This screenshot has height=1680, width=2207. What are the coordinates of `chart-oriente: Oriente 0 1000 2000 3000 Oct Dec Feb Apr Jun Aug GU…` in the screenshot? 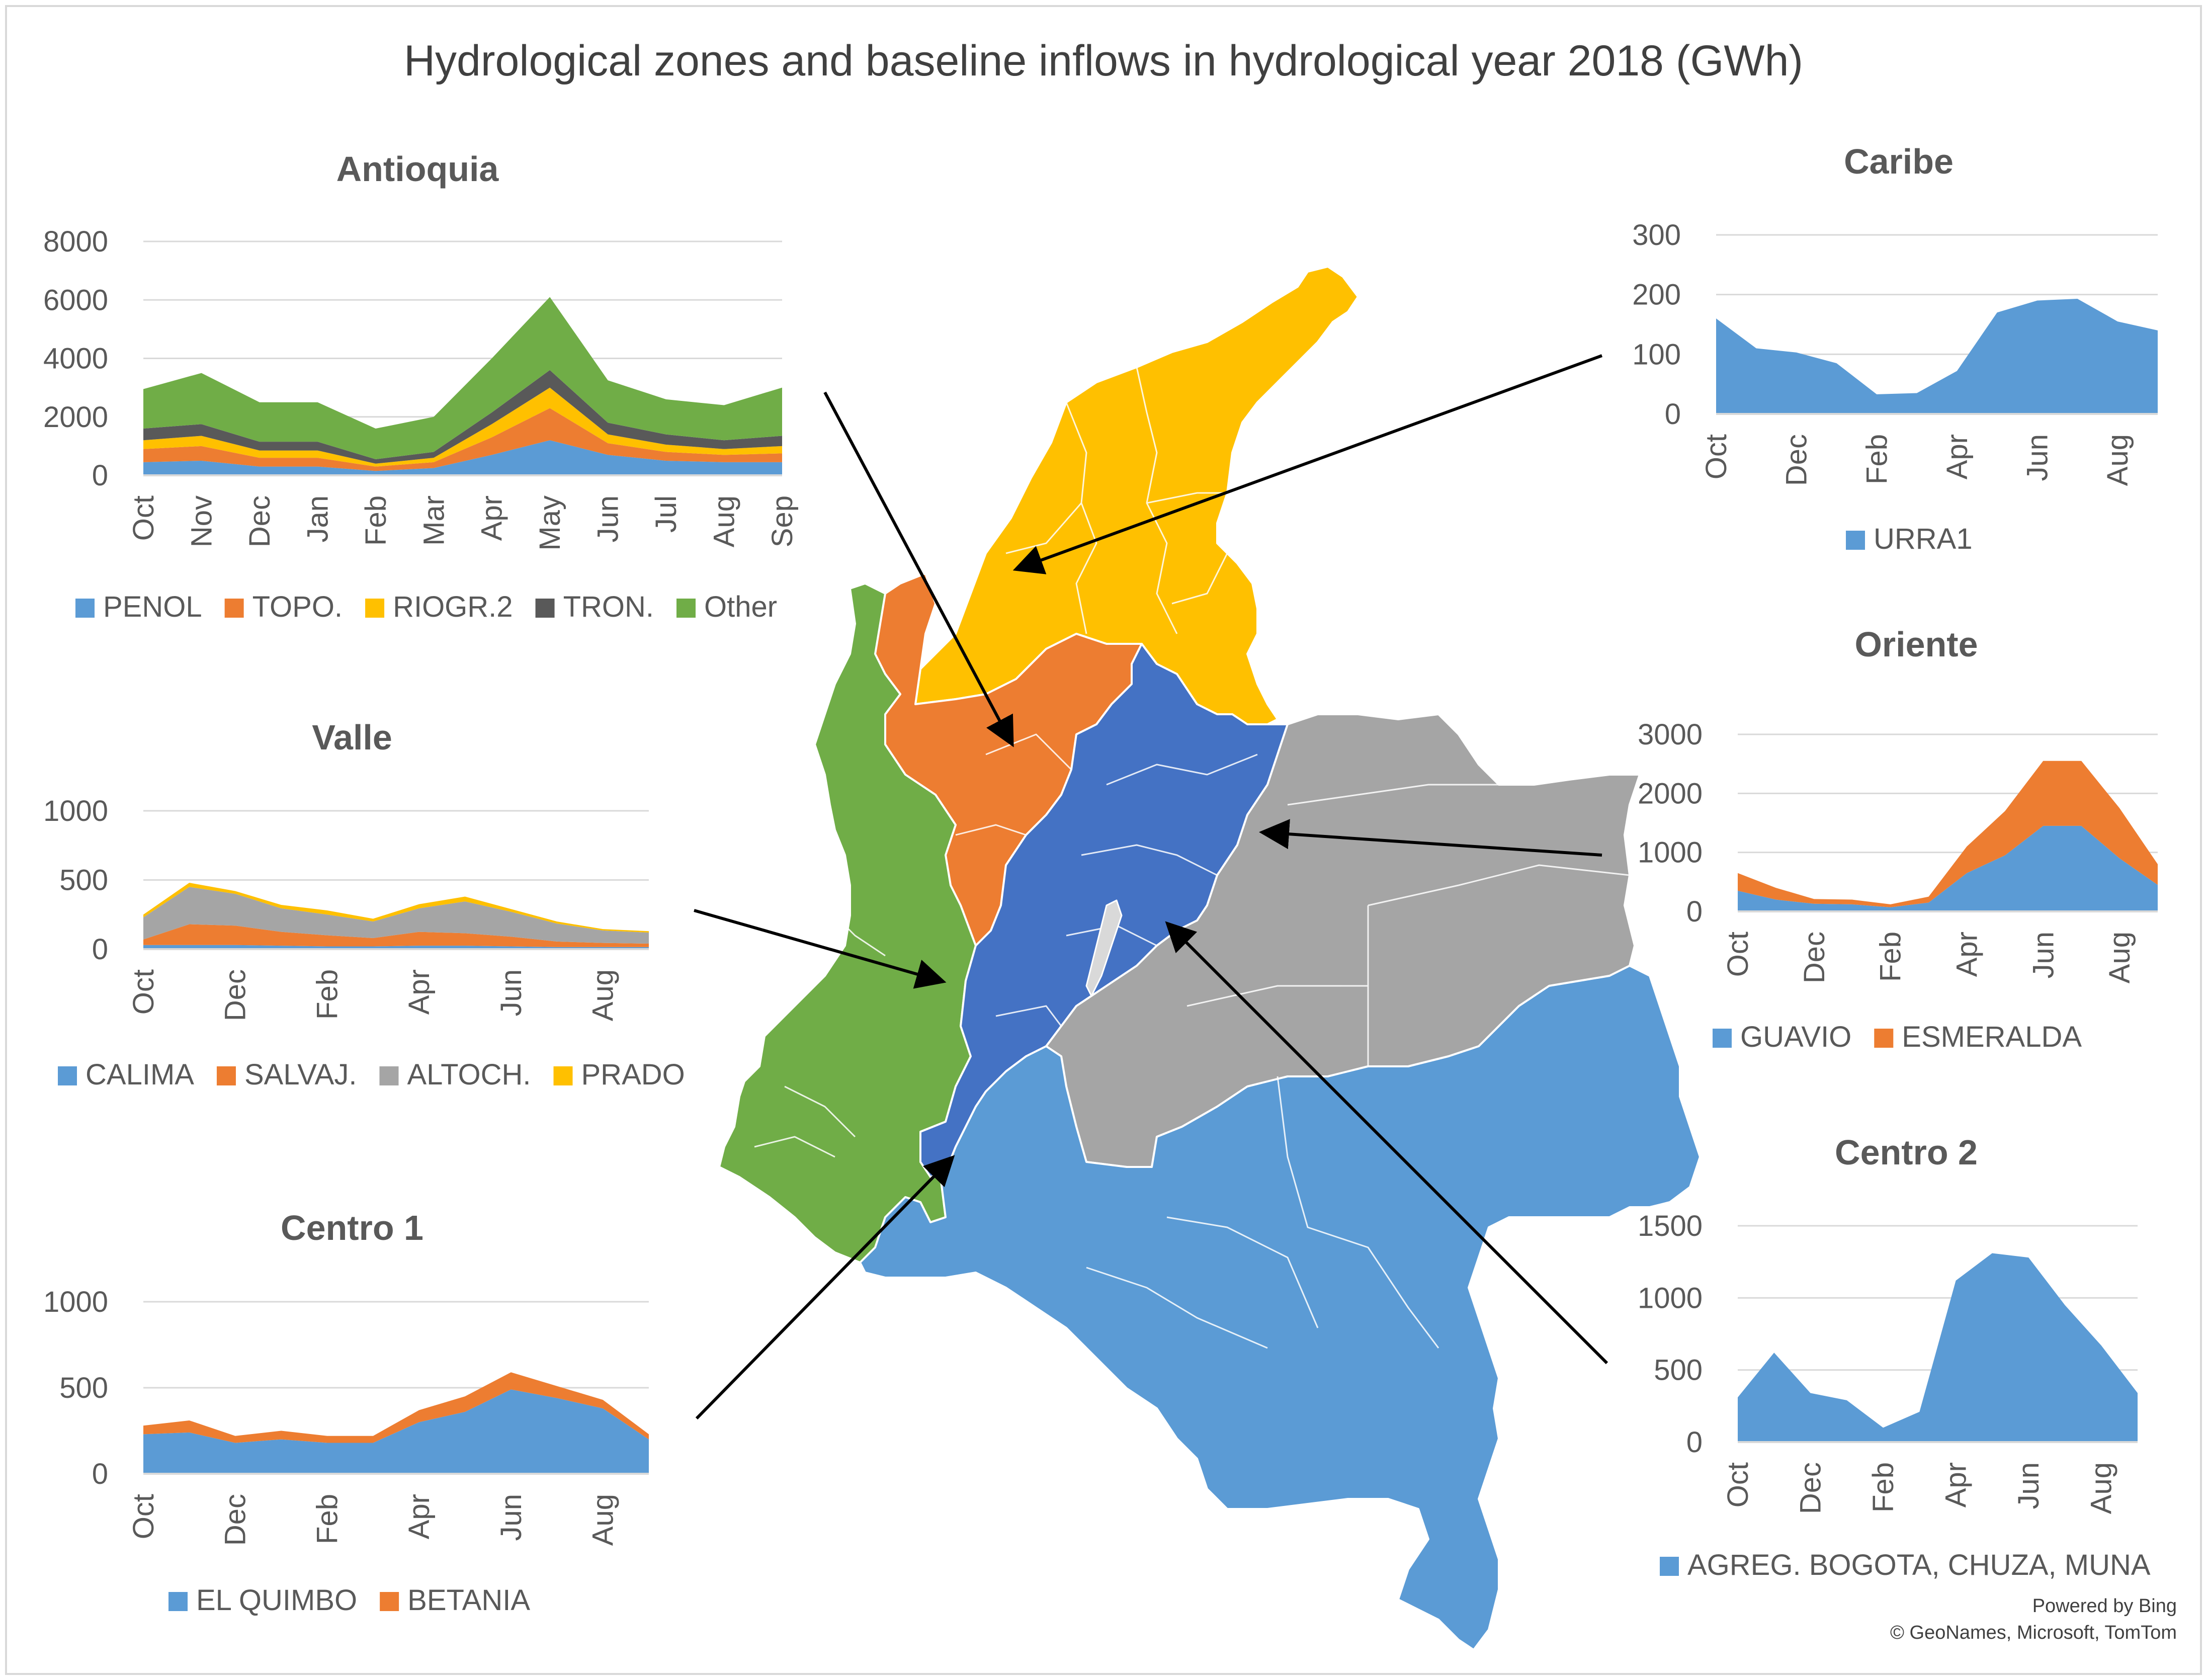 It's located at (1898, 839).